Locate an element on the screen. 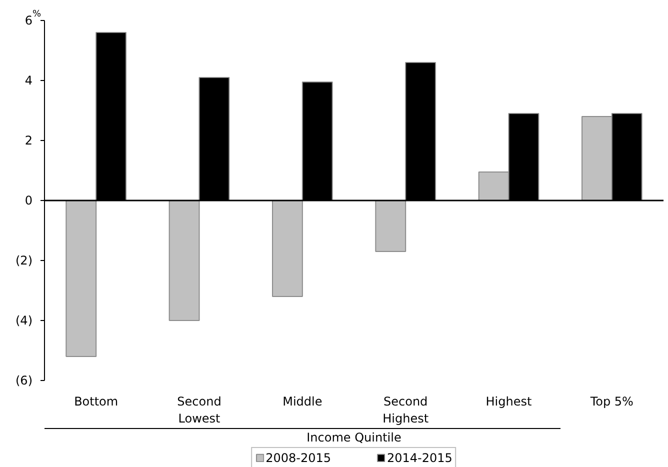 The image size is (668, 467). y-tick-label: (4) is located at coordinates (24, 321).